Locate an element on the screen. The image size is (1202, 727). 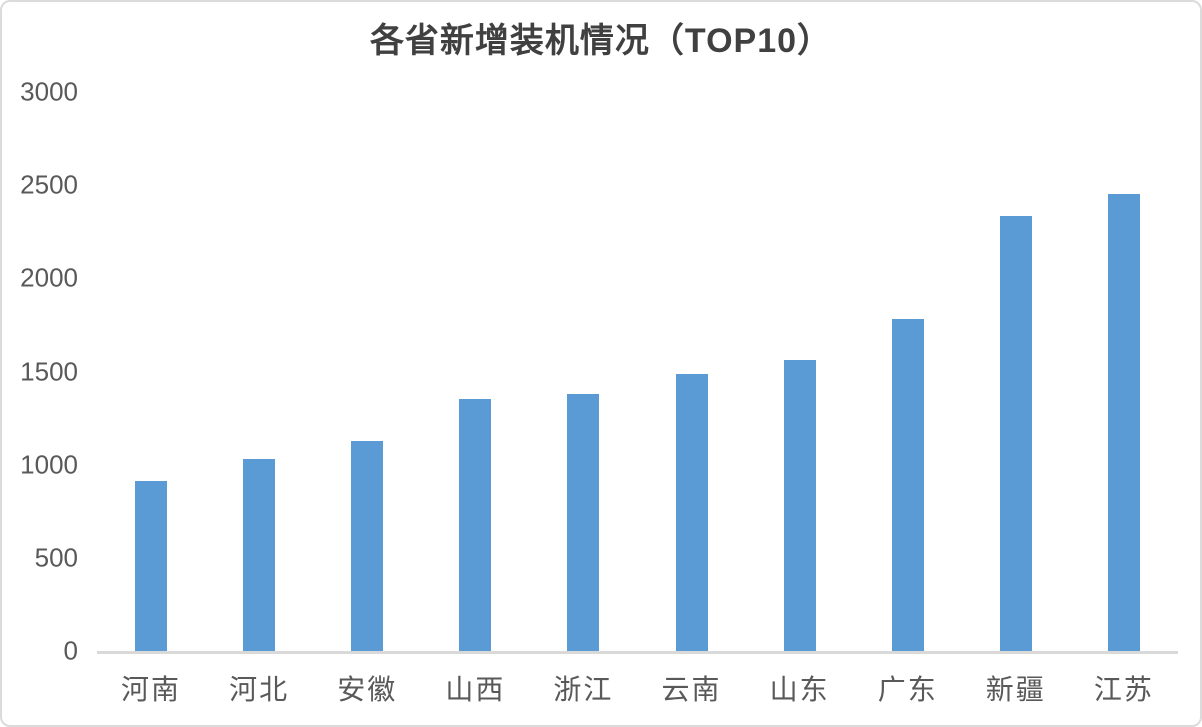
x-tick-label: 云南 is located at coordinates (691, 689).